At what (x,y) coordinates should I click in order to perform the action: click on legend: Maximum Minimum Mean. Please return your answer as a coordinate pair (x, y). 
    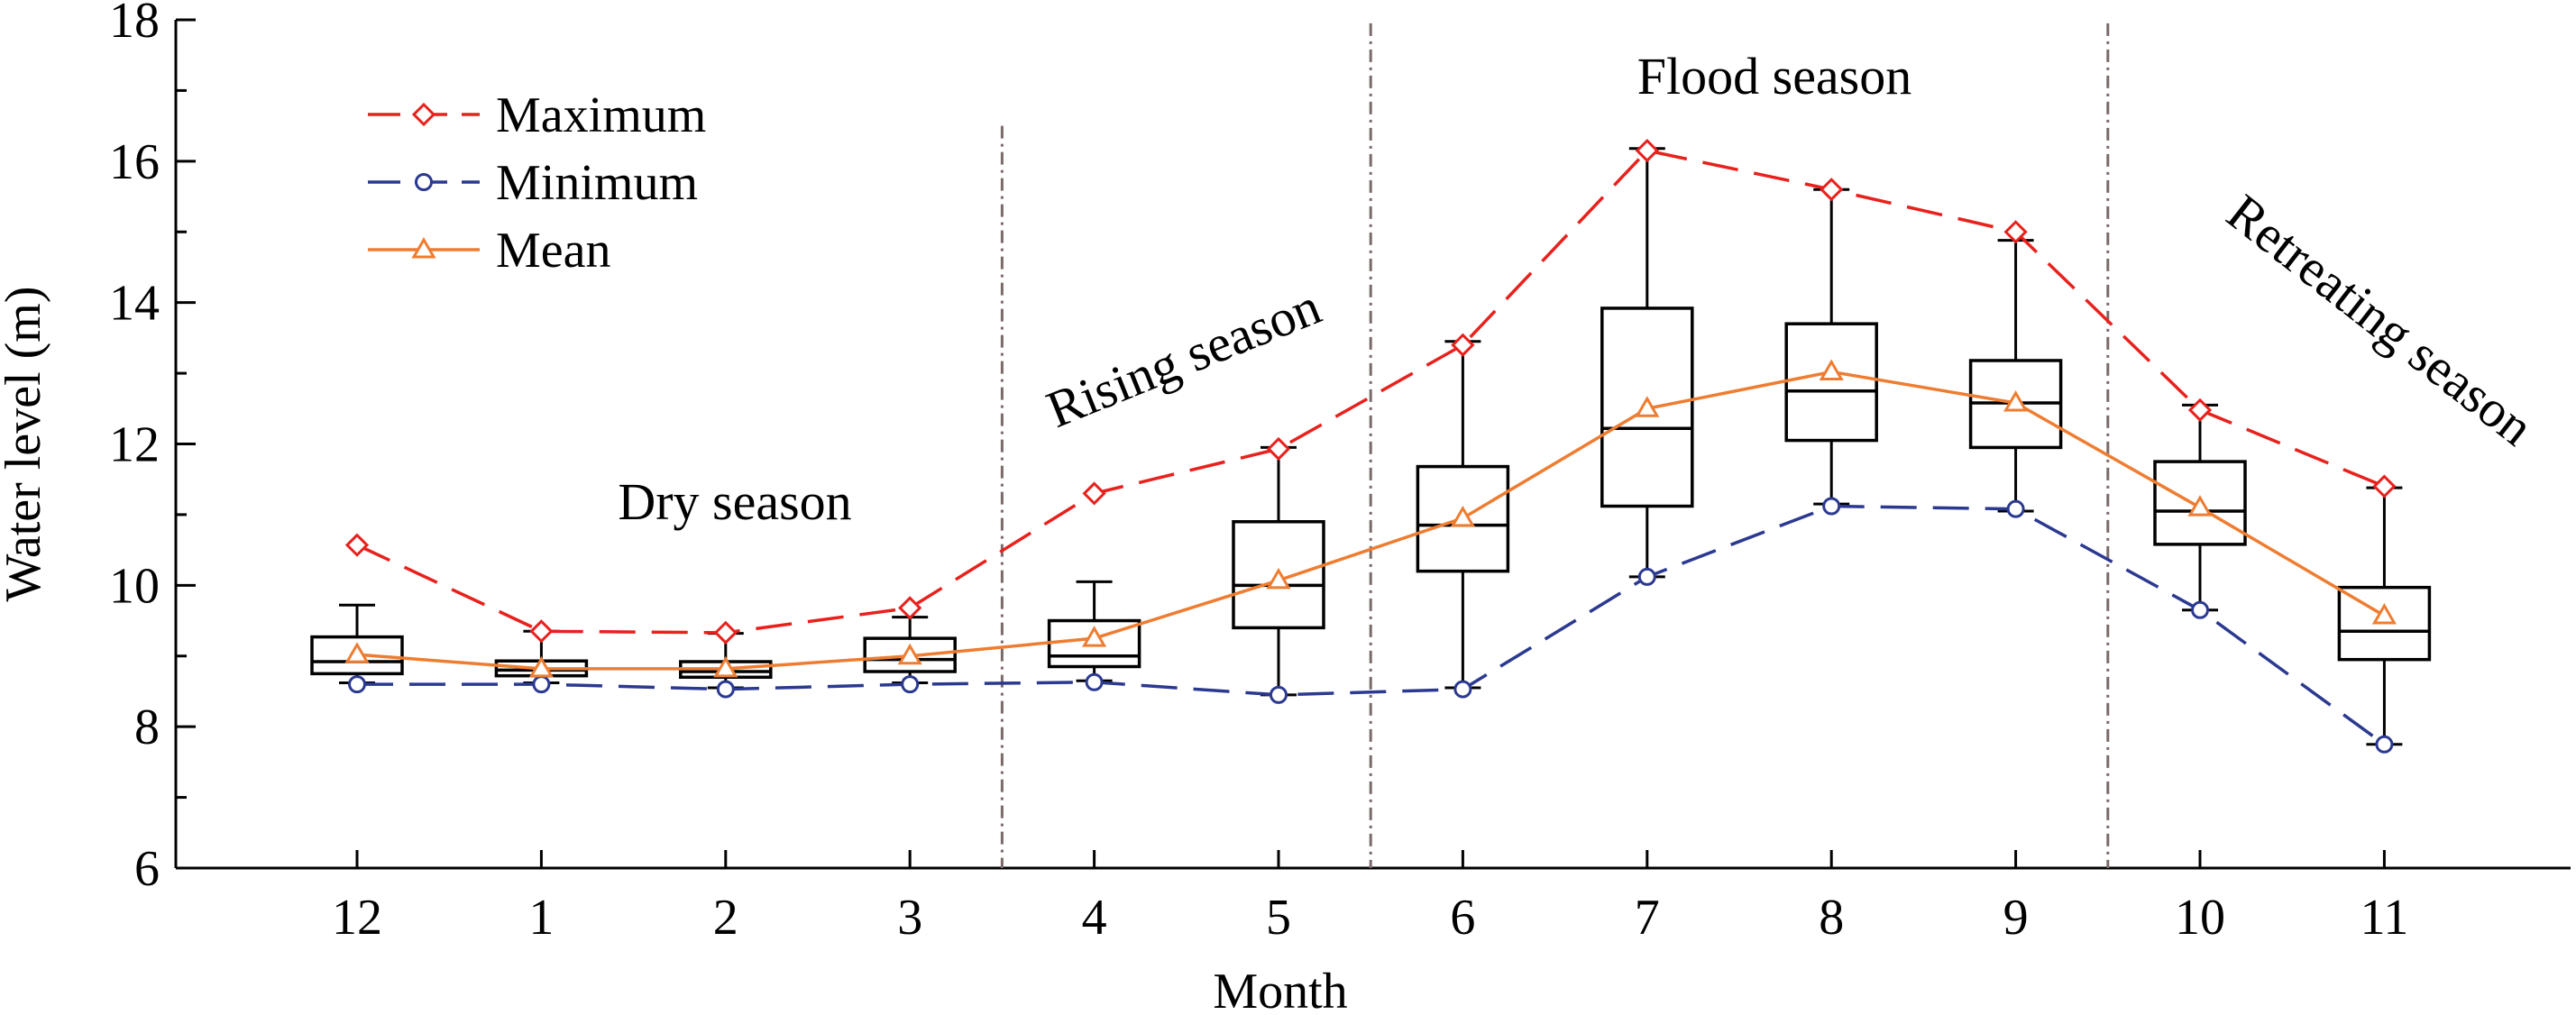
    Looking at the image, I should click on (537, 183).